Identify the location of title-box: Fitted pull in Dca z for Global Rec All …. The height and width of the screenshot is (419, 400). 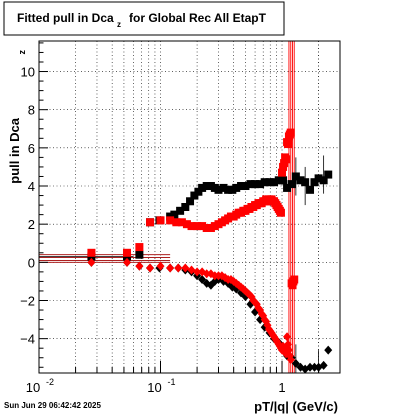
(144, 18).